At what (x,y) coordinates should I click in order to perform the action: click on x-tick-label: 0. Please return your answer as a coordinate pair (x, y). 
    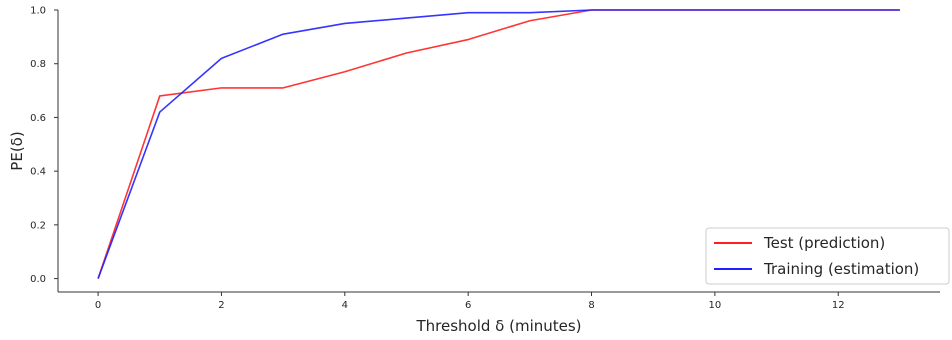
    Looking at the image, I should click on (98, 305).